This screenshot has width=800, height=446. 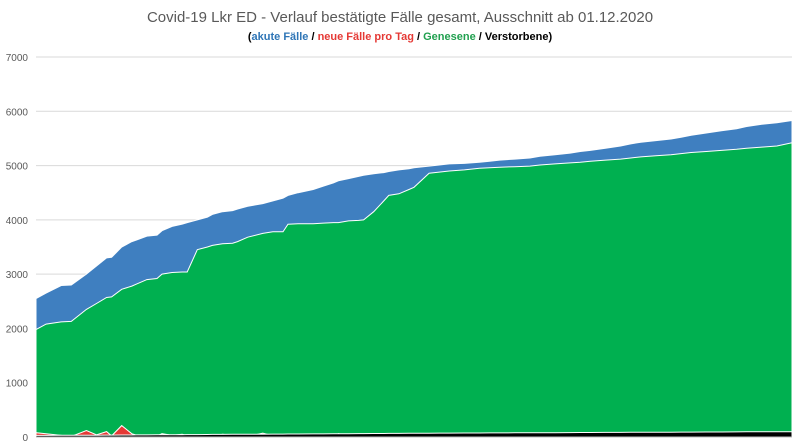 I want to click on y-tick-label: 3000, so click(x=17, y=275).